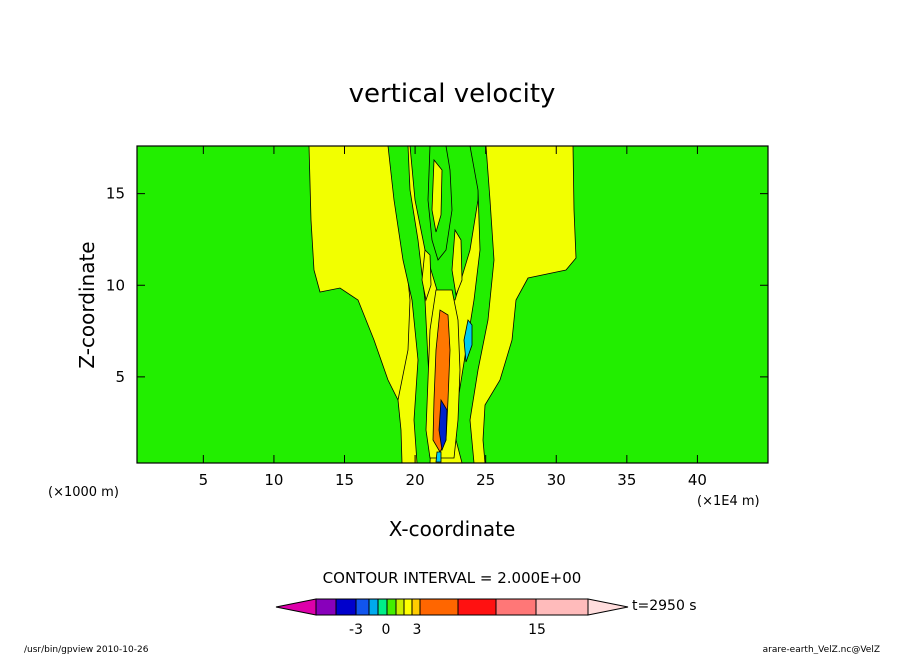 This screenshot has width=904, height=654. What do you see at coordinates (417, 630) in the screenshot?
I see `colorbar-label: 3` at bounding box center [417, 630].